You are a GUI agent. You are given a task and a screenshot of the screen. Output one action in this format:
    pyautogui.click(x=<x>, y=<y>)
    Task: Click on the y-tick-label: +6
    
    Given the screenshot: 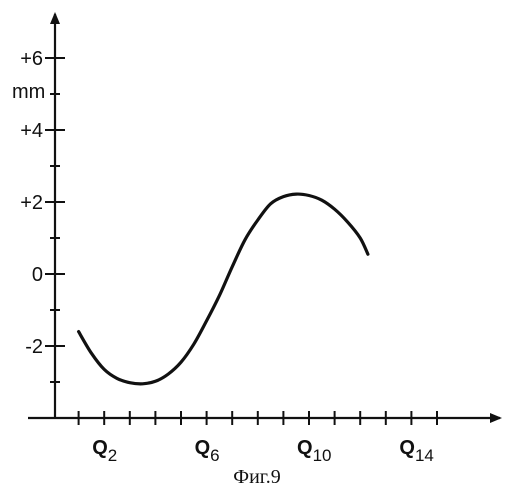 What is the action you would take?
    pyautogui.click(x=31, y=59)
    